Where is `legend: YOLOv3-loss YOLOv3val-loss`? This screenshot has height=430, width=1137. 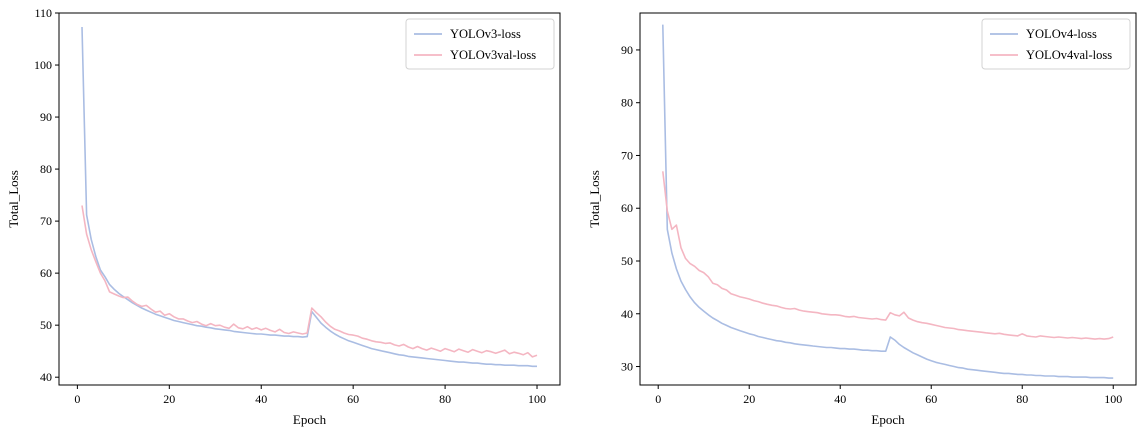 legend: YOLOv3-loss YOLOv3val-loss is located at coordinates (480, 44).